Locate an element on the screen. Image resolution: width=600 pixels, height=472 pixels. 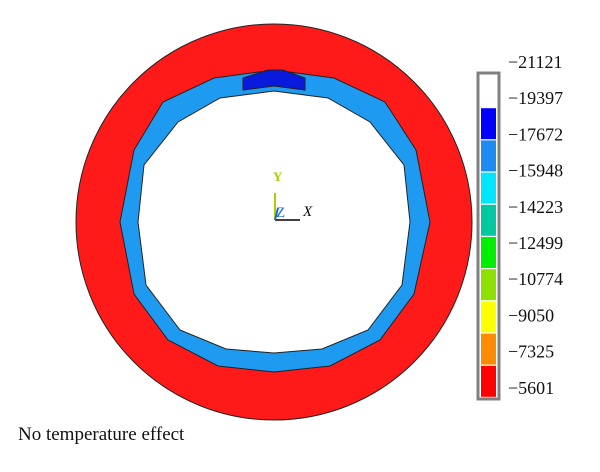
x-axis-label: X is located at coordinates (307, 212).